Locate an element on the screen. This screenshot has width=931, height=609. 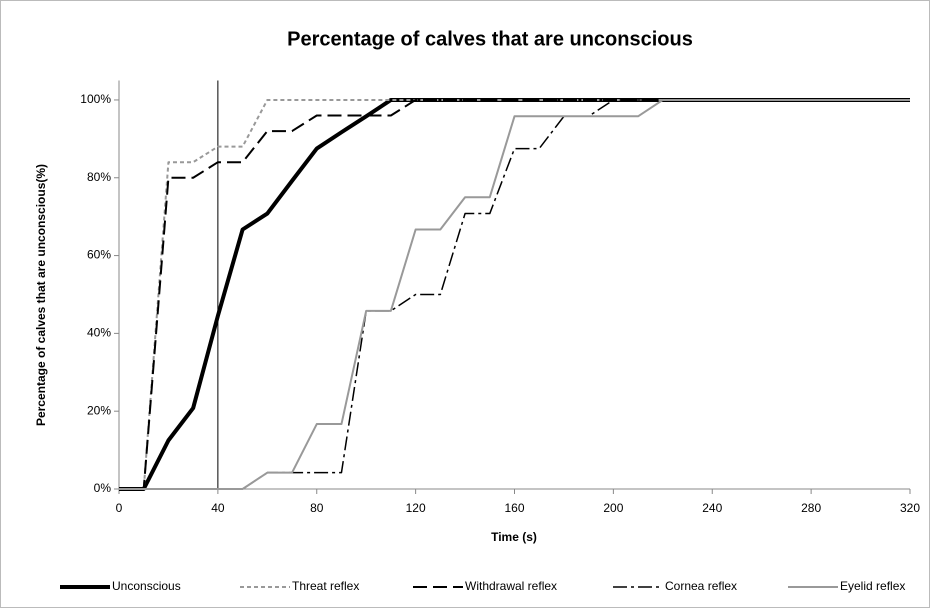
legend-label: Threat reflex is located at coordinates (325, 586).